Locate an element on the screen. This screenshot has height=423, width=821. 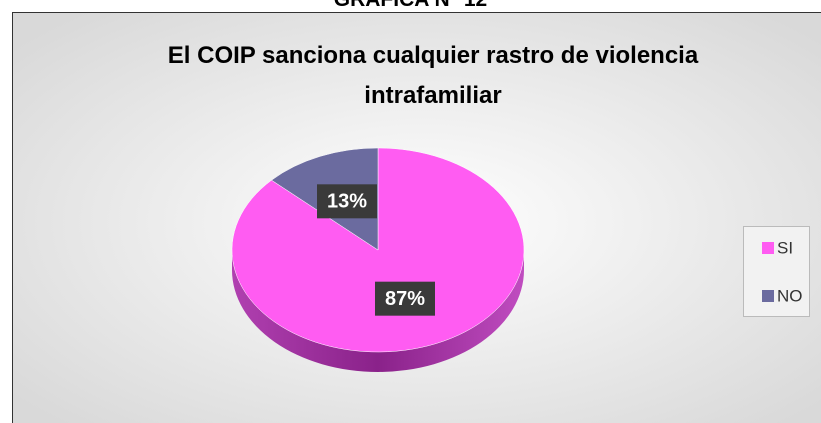
data-label: 13% is located at coordinates (347, 202).